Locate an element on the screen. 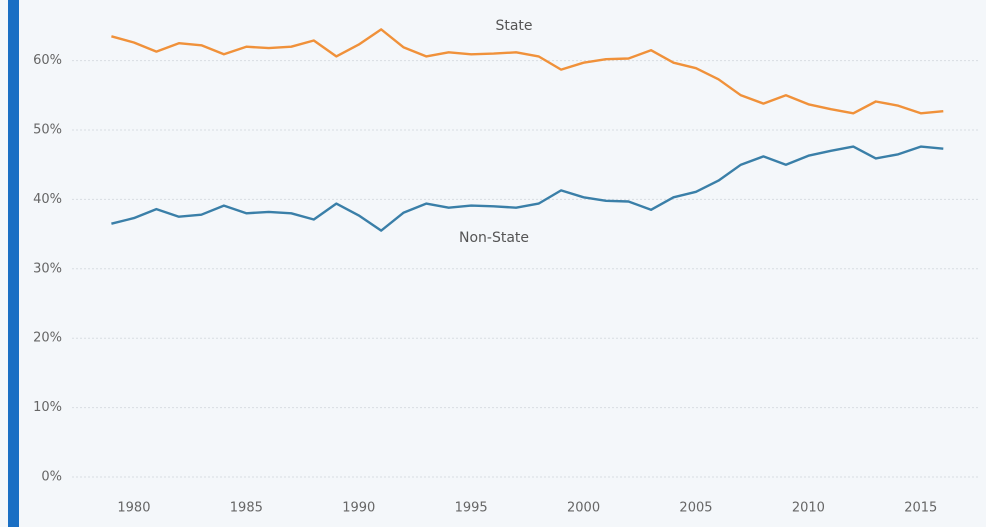 This screenshot has height=527, width=986. y-tick-label: 50% is located at coordinates (47, 129).